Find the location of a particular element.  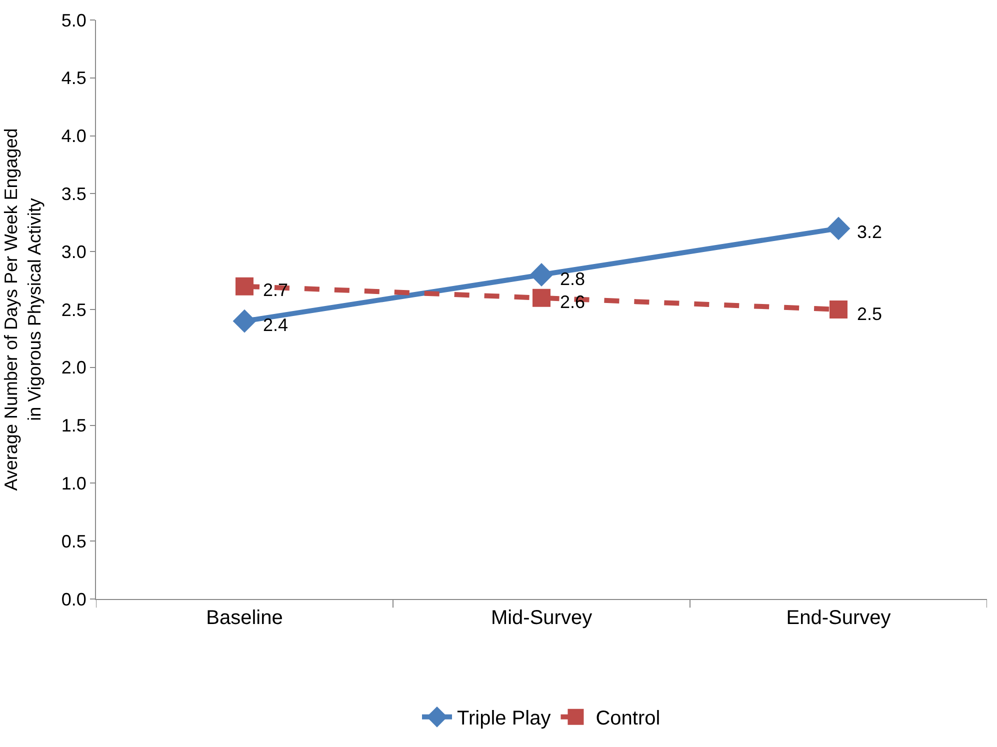

y-tick-label: 3.5 is located at coordinates (73, 194).